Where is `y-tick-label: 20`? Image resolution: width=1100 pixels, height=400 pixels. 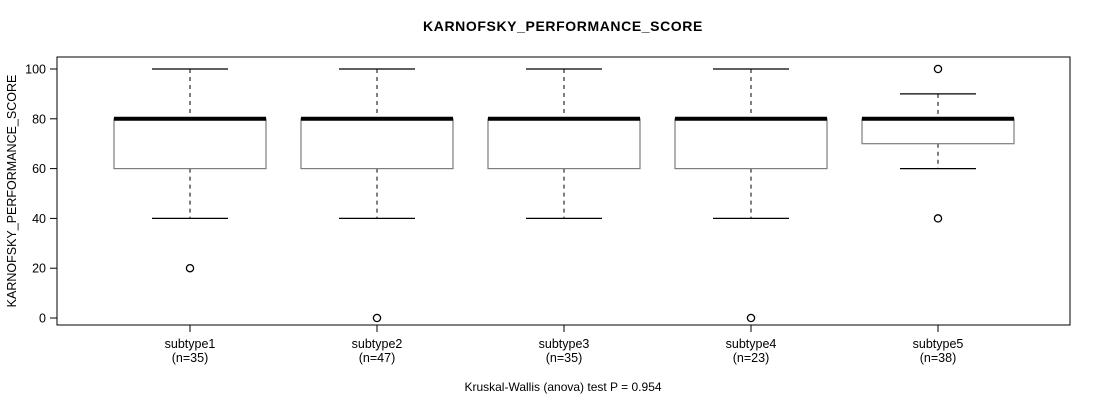
y-tick-label: 20 is located at coordinates (39, 269).